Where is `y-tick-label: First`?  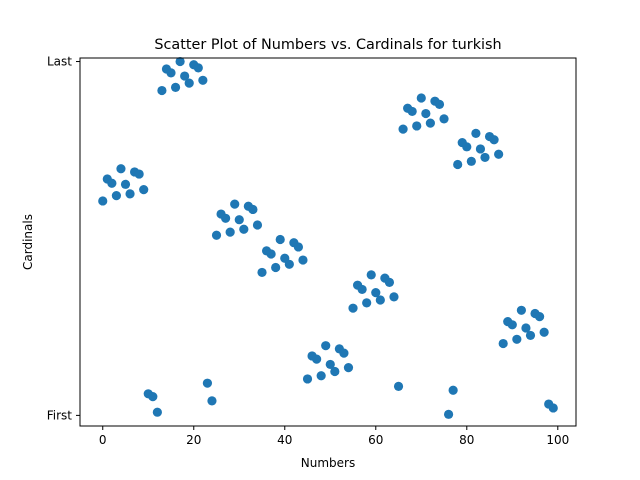
y-tick-label: First is located at coordinates (60, 415).